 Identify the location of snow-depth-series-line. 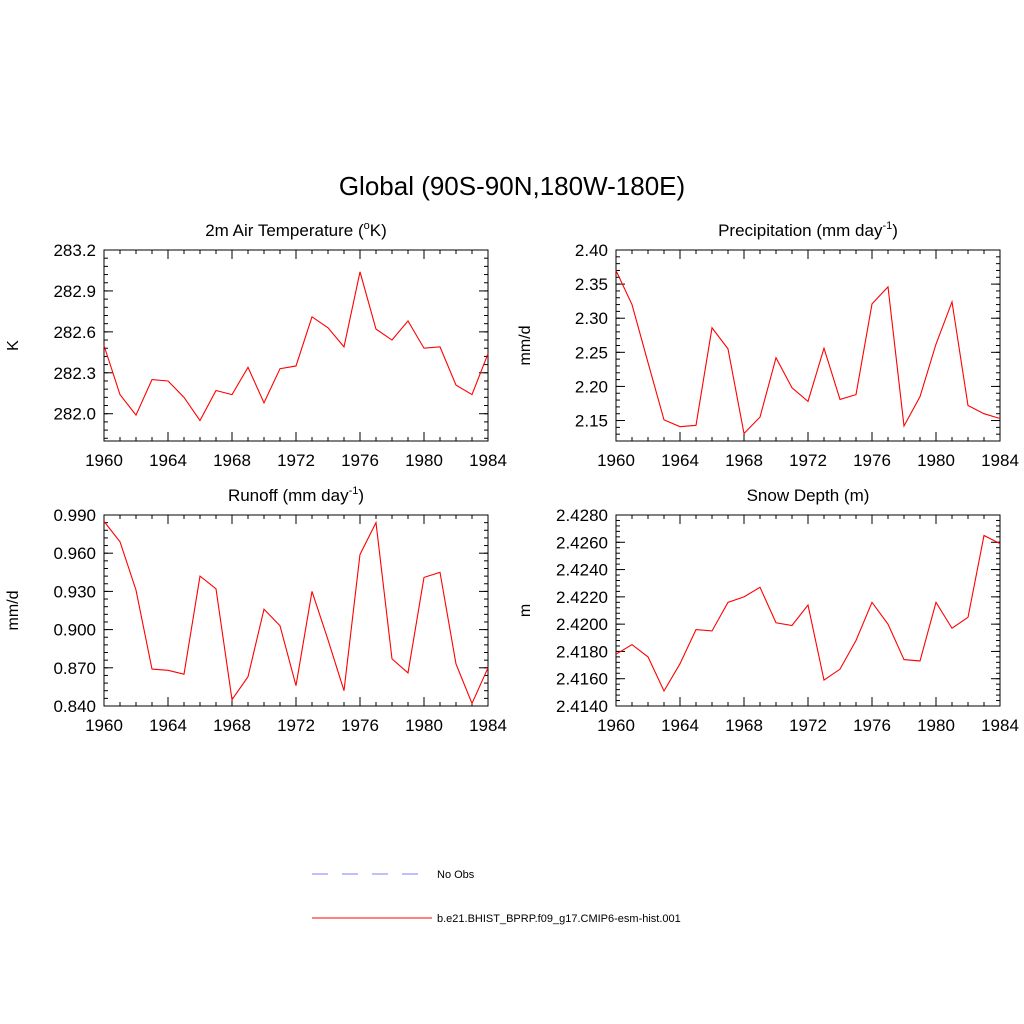
(808, 613).